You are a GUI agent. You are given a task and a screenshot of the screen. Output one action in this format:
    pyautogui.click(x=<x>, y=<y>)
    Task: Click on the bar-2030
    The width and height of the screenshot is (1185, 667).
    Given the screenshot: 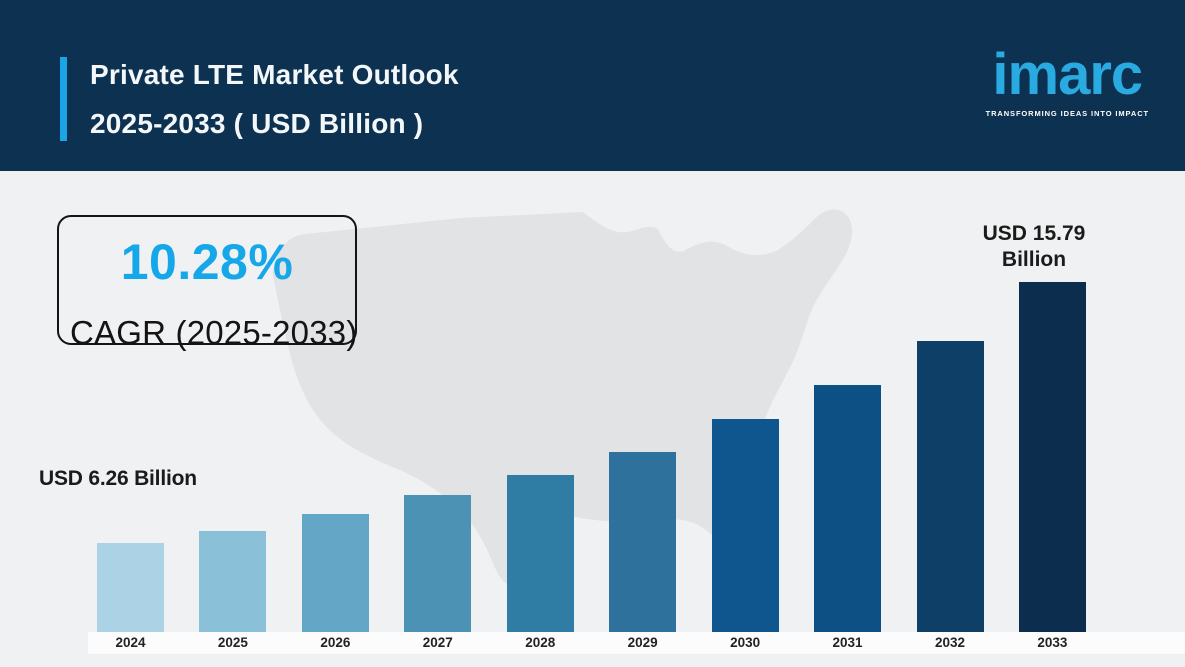 What is the action you would take?
    pyautogui.click(x=745, y=525)
    